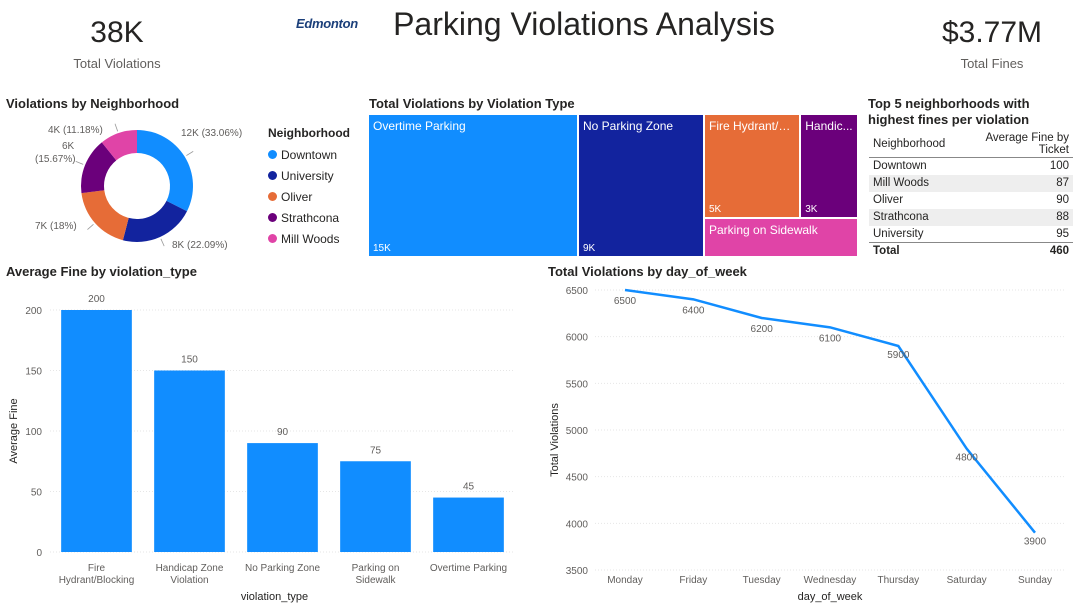 The image size is (1080, 604). I want to click on bar-x-axis-label: violation_type, so click(274, 597).